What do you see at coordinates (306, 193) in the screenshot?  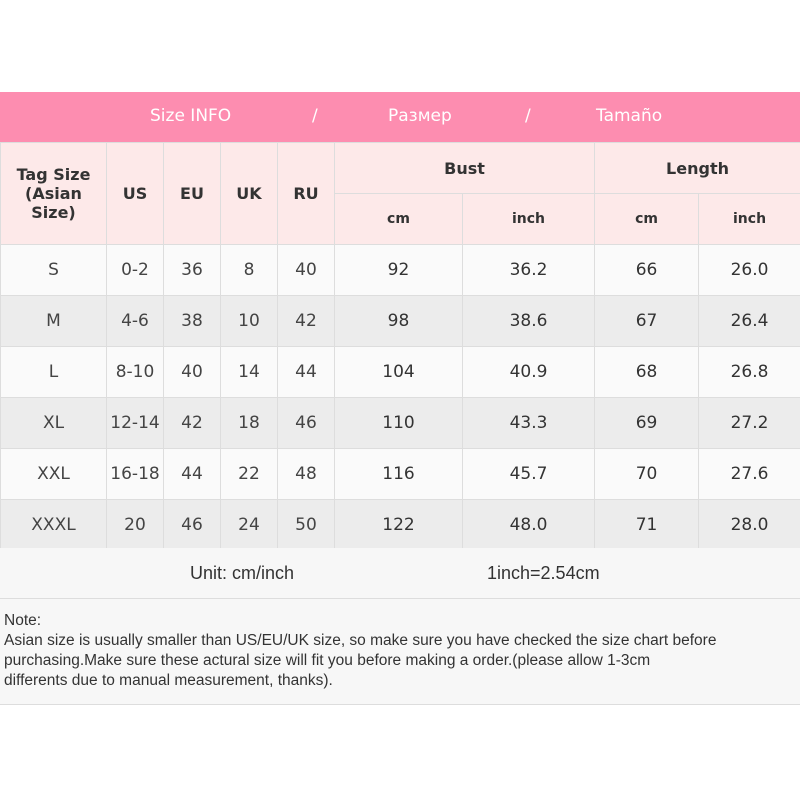 I see `header-ru: RU` at bounding box center [306, 193].